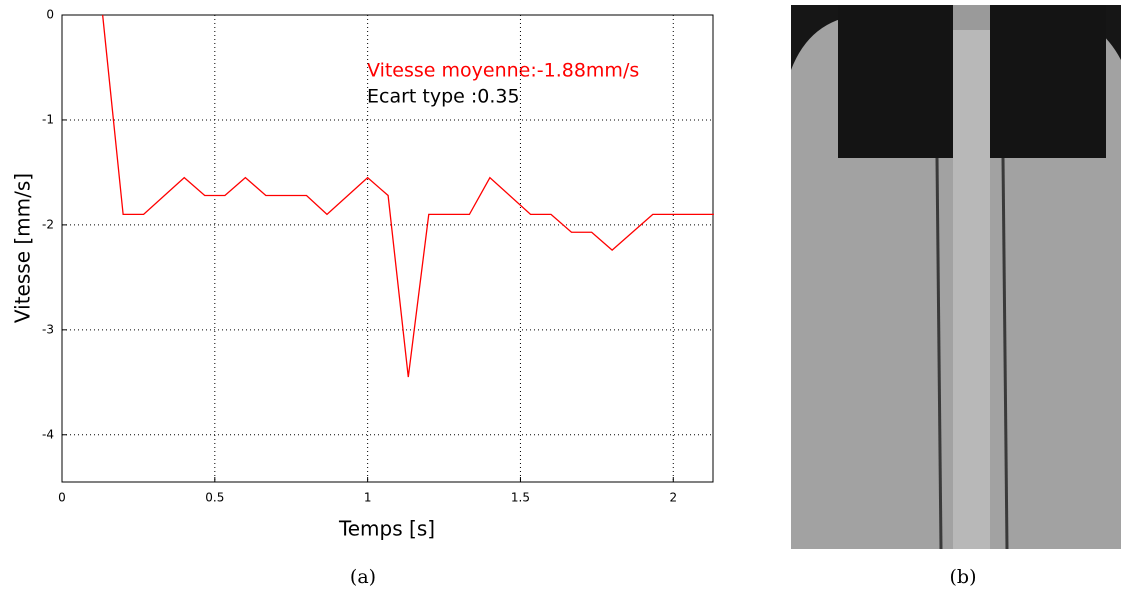 This screenshot has height=596, width=1135. What do you see at coordinates (62, 498) in the screenshot?
I see `x-tick-label: 0` at bounding box center [62, 498].